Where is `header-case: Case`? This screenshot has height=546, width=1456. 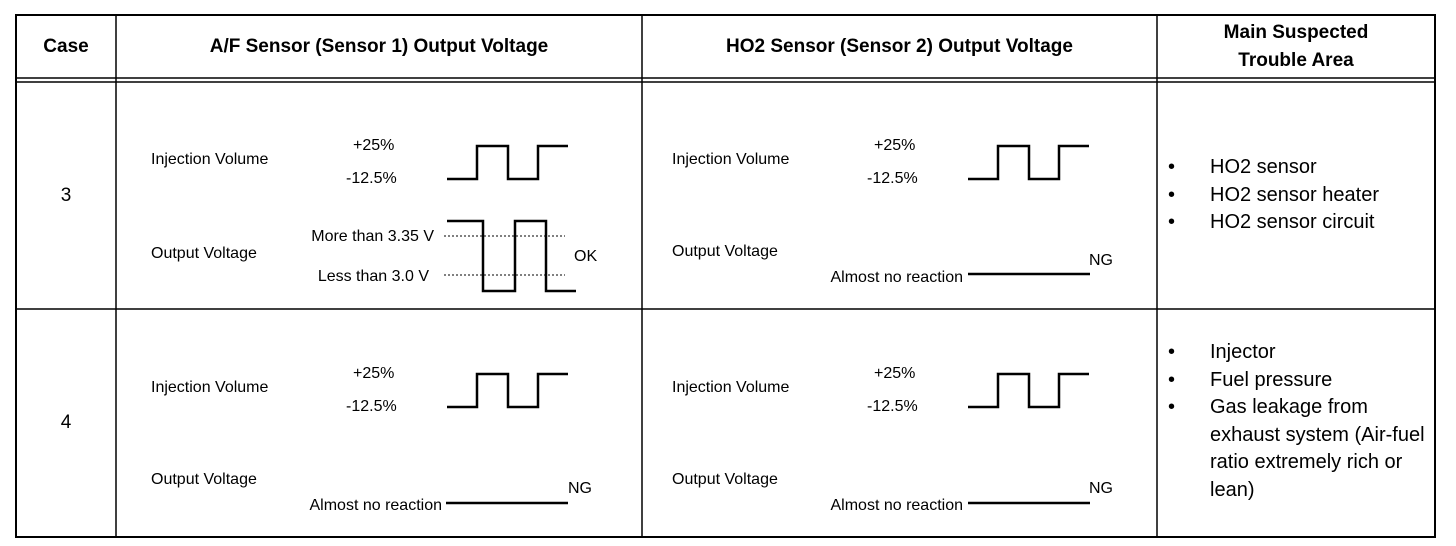
header-case: Case is located at coordinates (66, 46).